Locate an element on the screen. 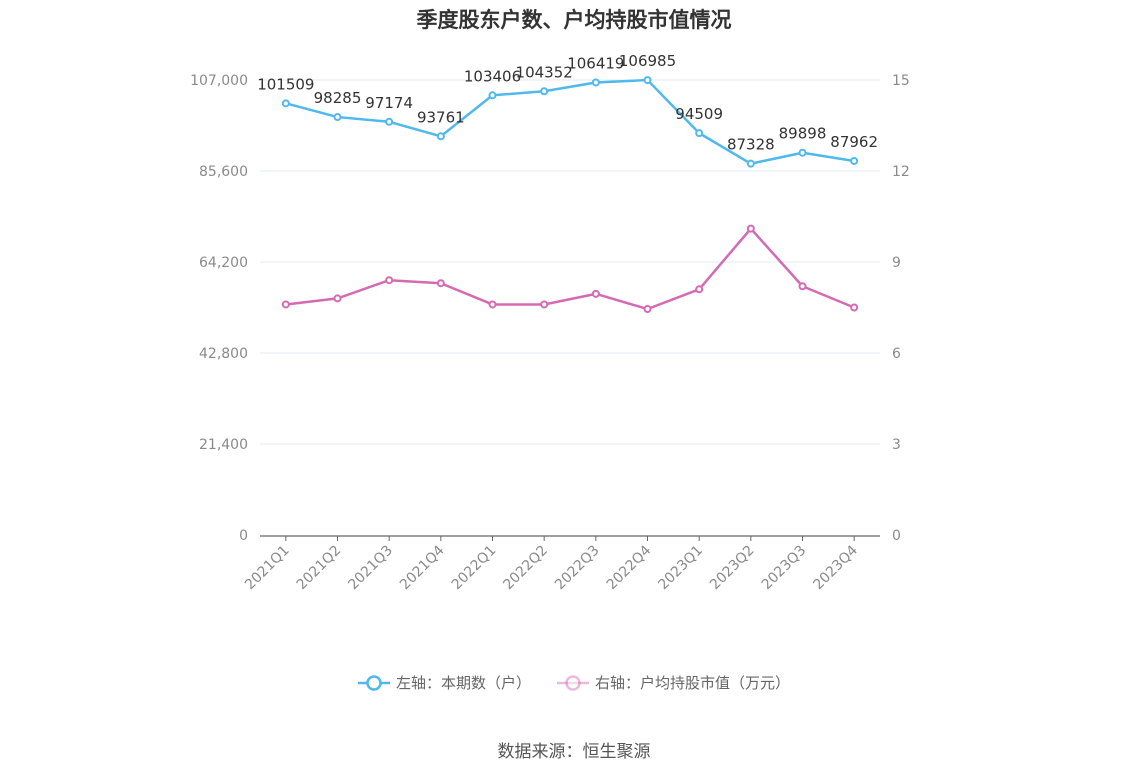 The height and width of the screenshot is (776, 1148). right-axis-tick-label: 6 is located at coordinates (896, 354).